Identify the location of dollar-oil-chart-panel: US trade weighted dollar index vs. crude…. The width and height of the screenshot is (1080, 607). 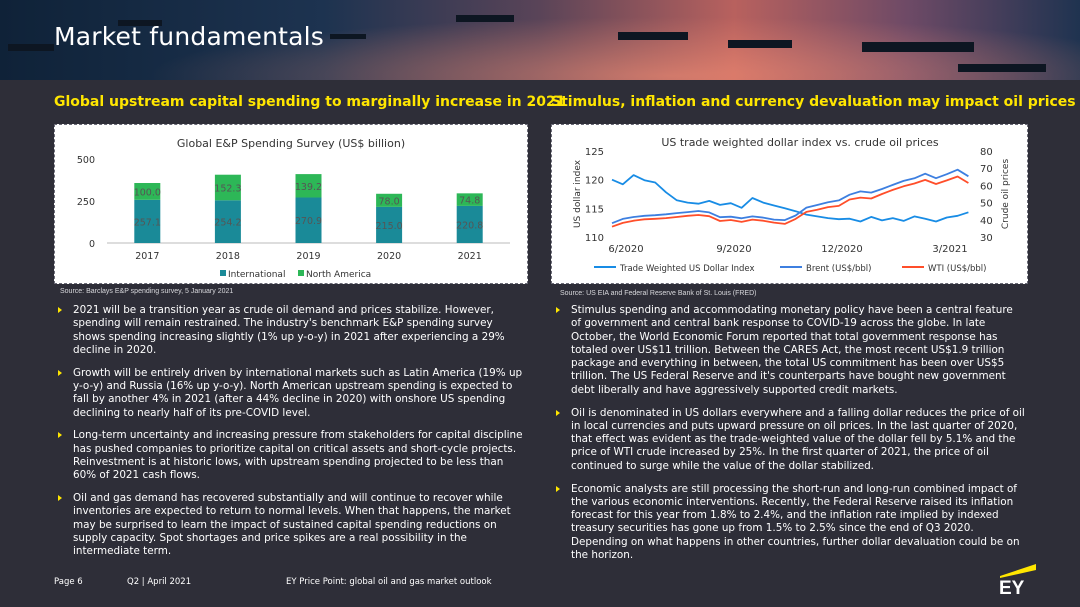
(789, 204).